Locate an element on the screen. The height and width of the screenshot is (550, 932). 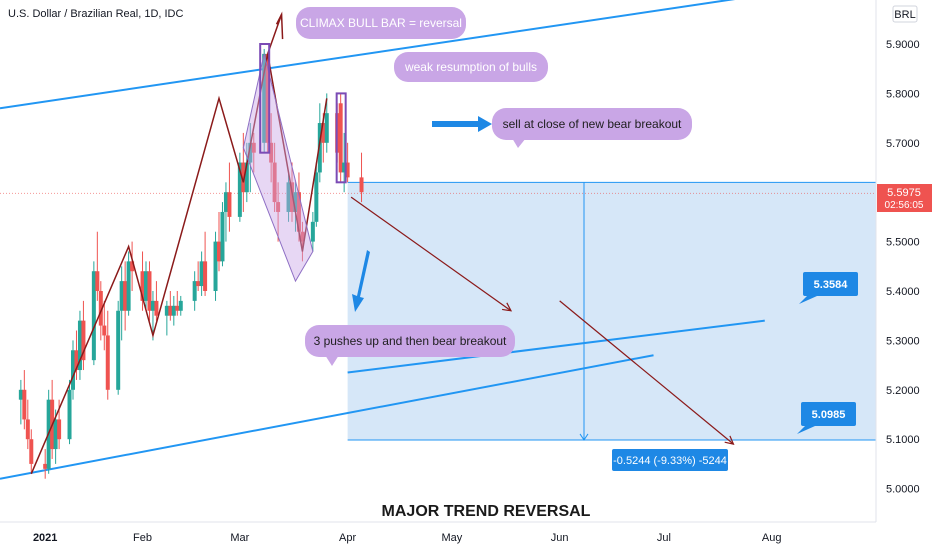
measure-label-text: -0.5244 (-9.33%) -5244 is located at coordinates (670, 461).